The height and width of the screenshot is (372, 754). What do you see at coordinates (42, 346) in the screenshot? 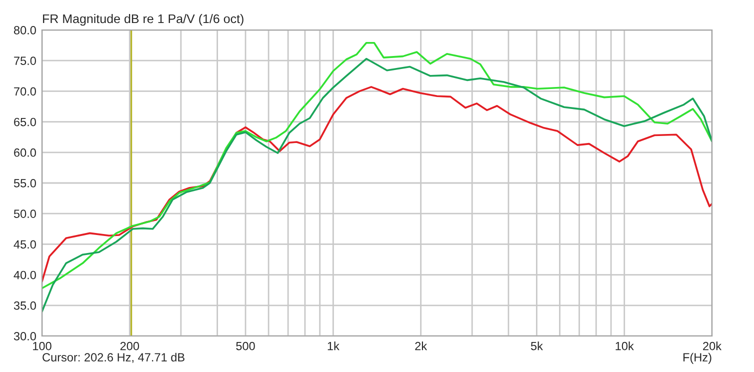
I see `x-tick-label: 100` at bounding box center [42, 346].